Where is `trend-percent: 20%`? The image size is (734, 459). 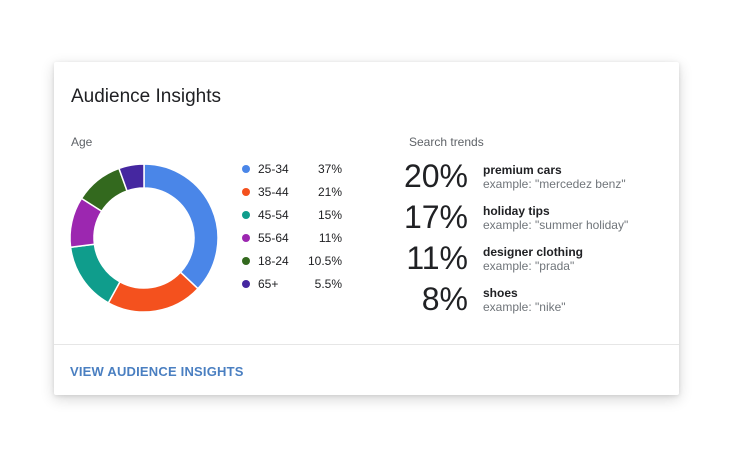
trend-percent: 20% is located at coordinates (435, 176).